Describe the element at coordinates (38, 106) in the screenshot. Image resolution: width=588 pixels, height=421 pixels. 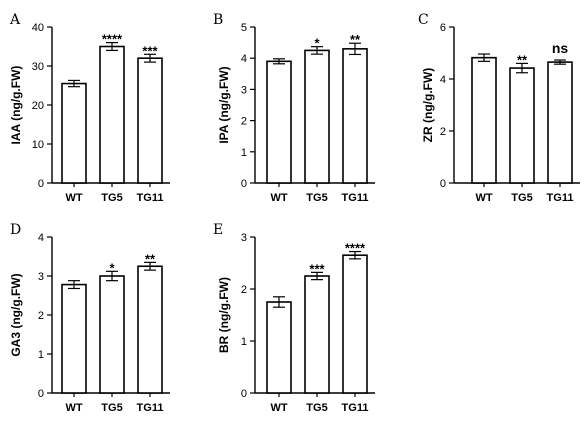
I see `y-tick-label: 20` at that location.